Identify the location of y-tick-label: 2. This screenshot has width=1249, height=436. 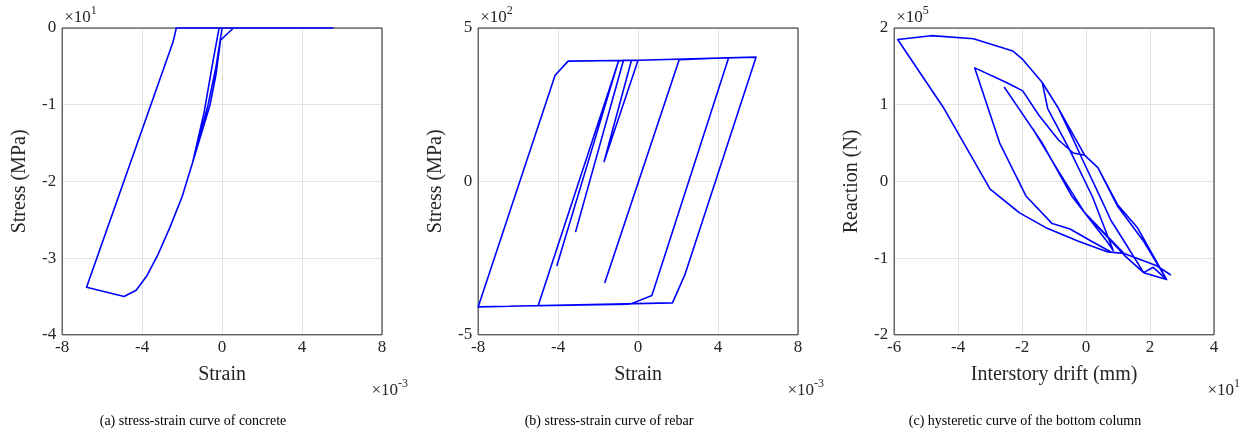
(884, 27).